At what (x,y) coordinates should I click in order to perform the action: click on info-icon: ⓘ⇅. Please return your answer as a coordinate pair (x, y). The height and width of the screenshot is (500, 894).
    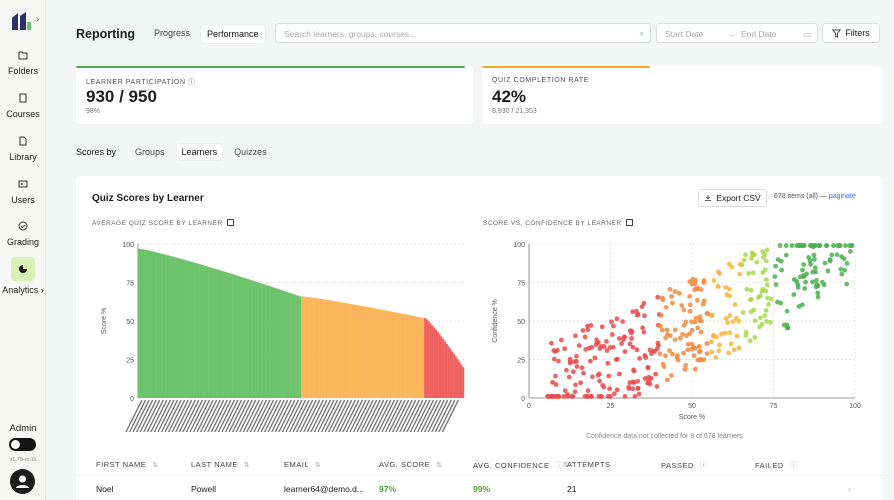
    Looking at the image, I should click on (562, 465).